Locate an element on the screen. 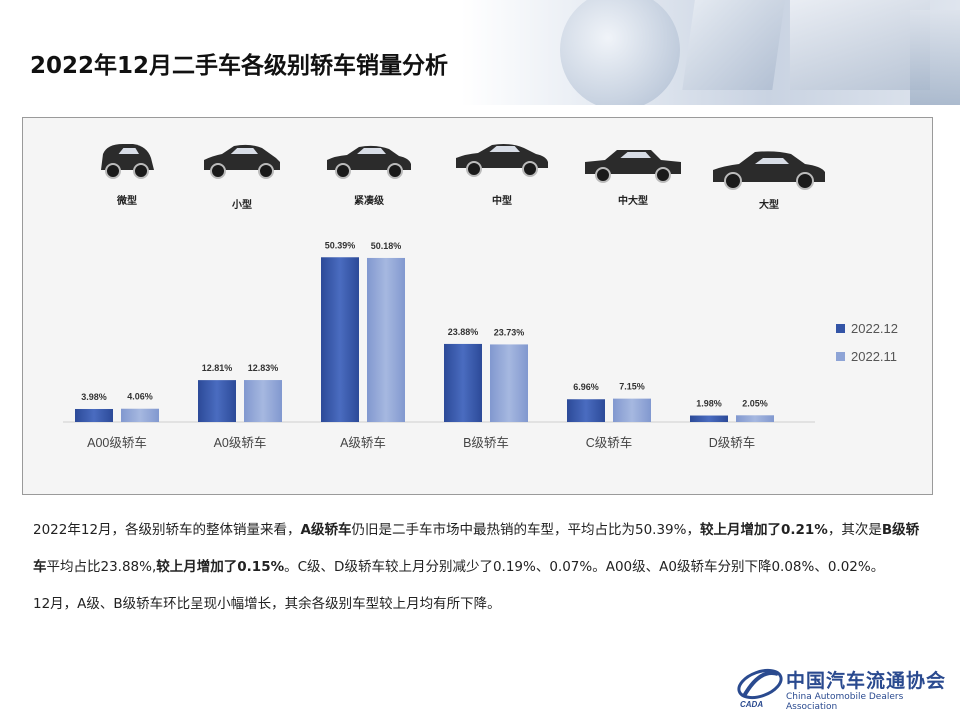  paragraph-text: ，其次是 is located at coordinates (855, 530).